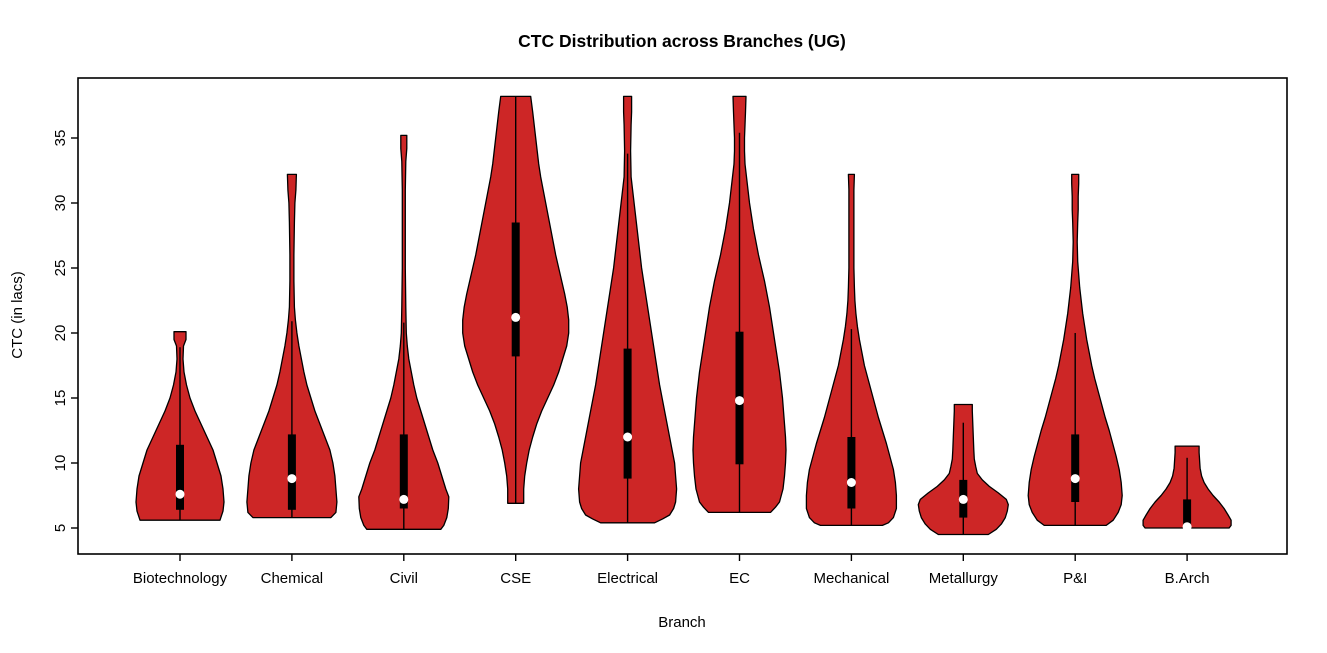 Image resolution: width=1327 pixels, height=653 pixels. I want to click on x-tick-label-7: Mechanical, so click(851, 578).